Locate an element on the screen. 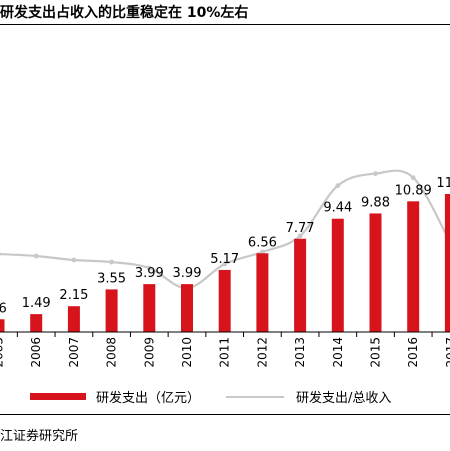  x-tick-label-2012: 2012 is located at coordinates (262, 352).